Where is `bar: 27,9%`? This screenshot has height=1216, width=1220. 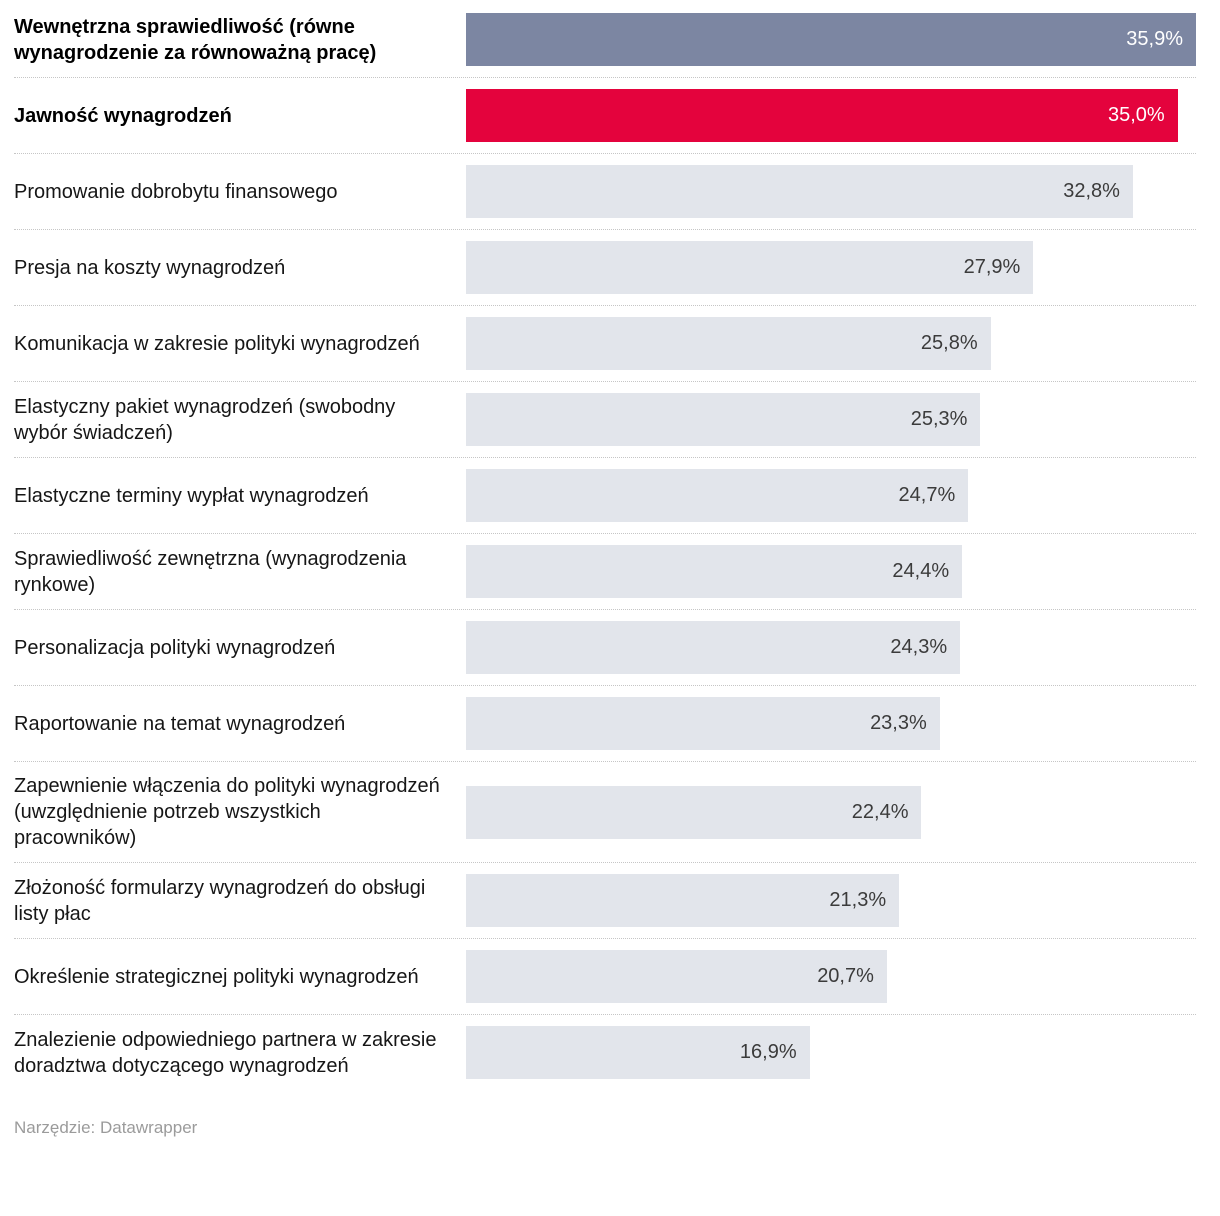 bar: 27,9% is located at coordinates (750, 267).